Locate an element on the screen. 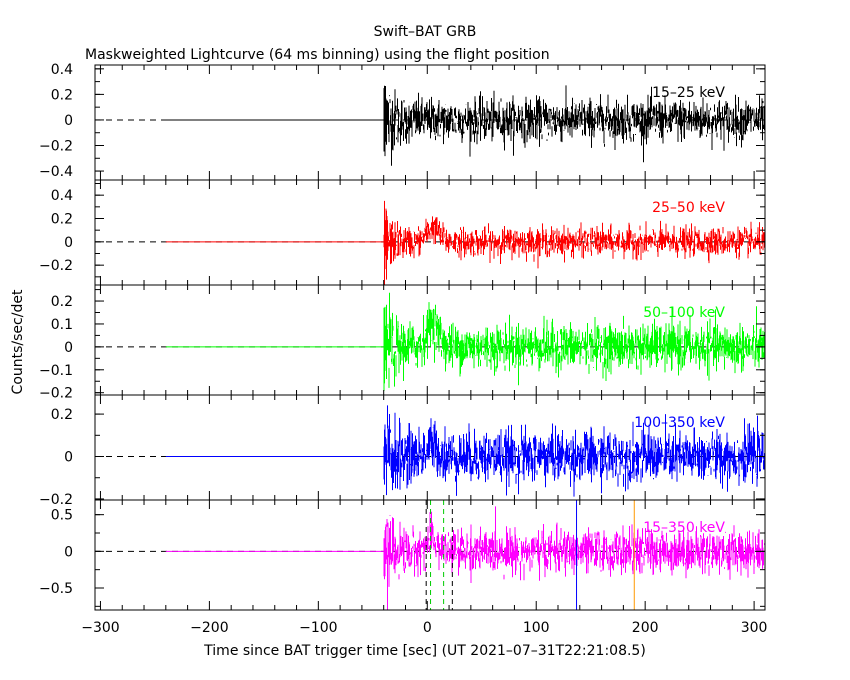  y-tick-label: 0.5 is located at coordinates (62, 516).